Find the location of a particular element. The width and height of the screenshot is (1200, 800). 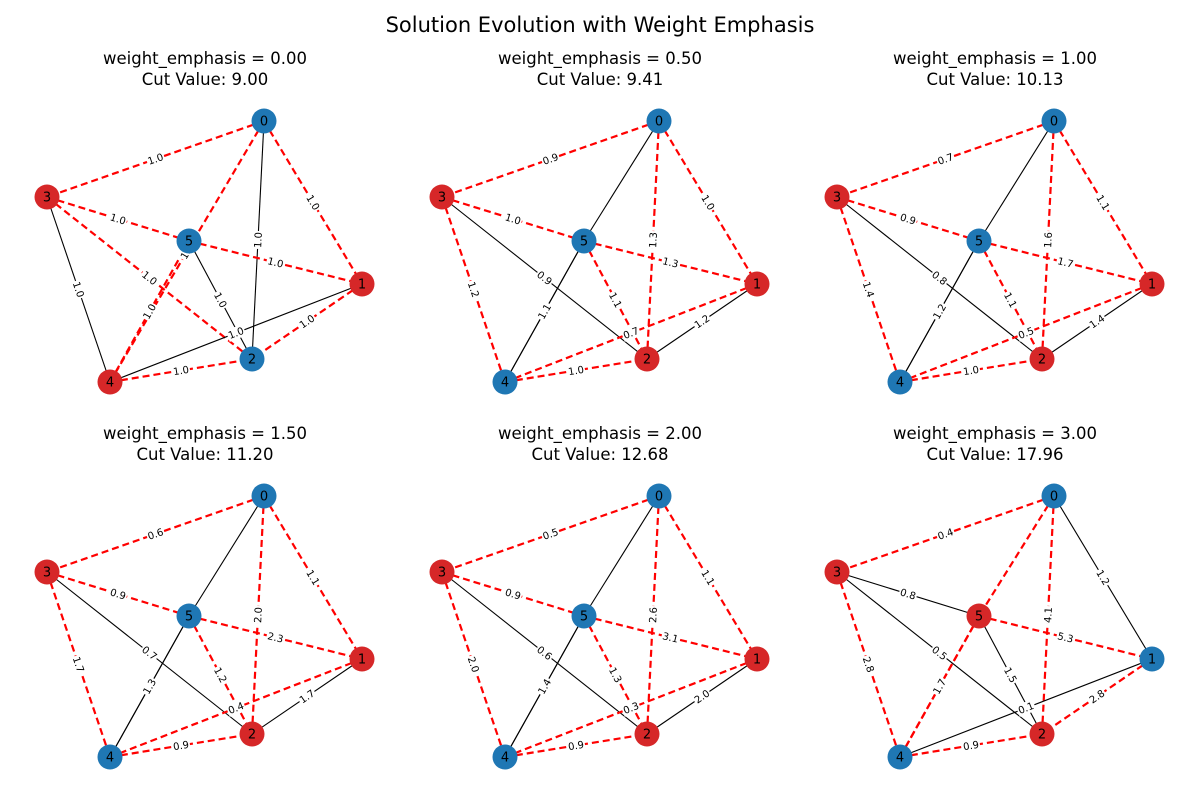

edge-weight-label: 1.4 is located at coordinates (869, 289).